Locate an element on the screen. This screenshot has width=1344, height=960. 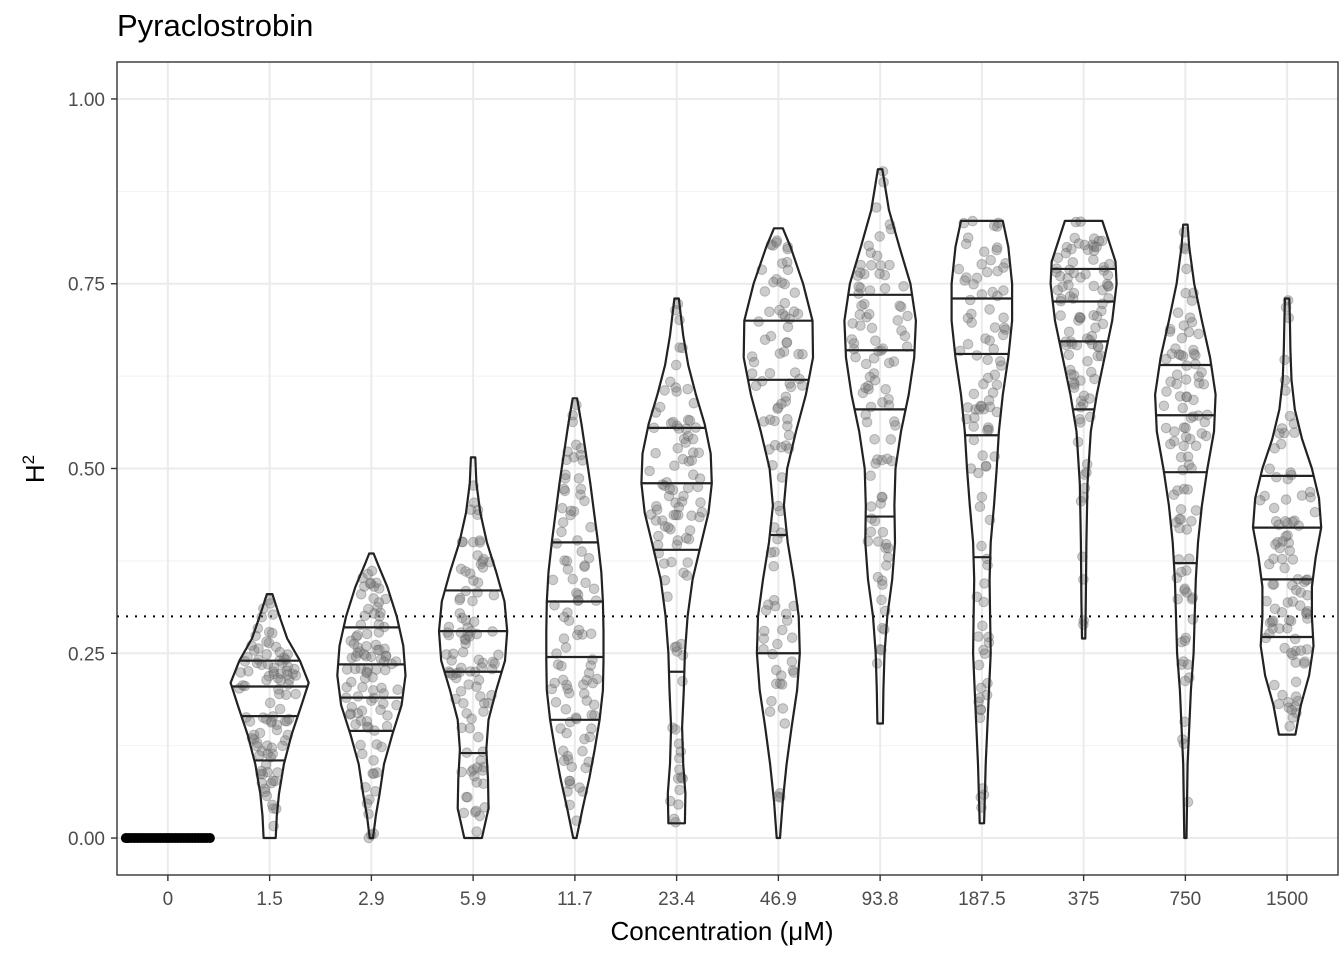
x-tick-label: 1.5 is located at coordinates (269, 899).